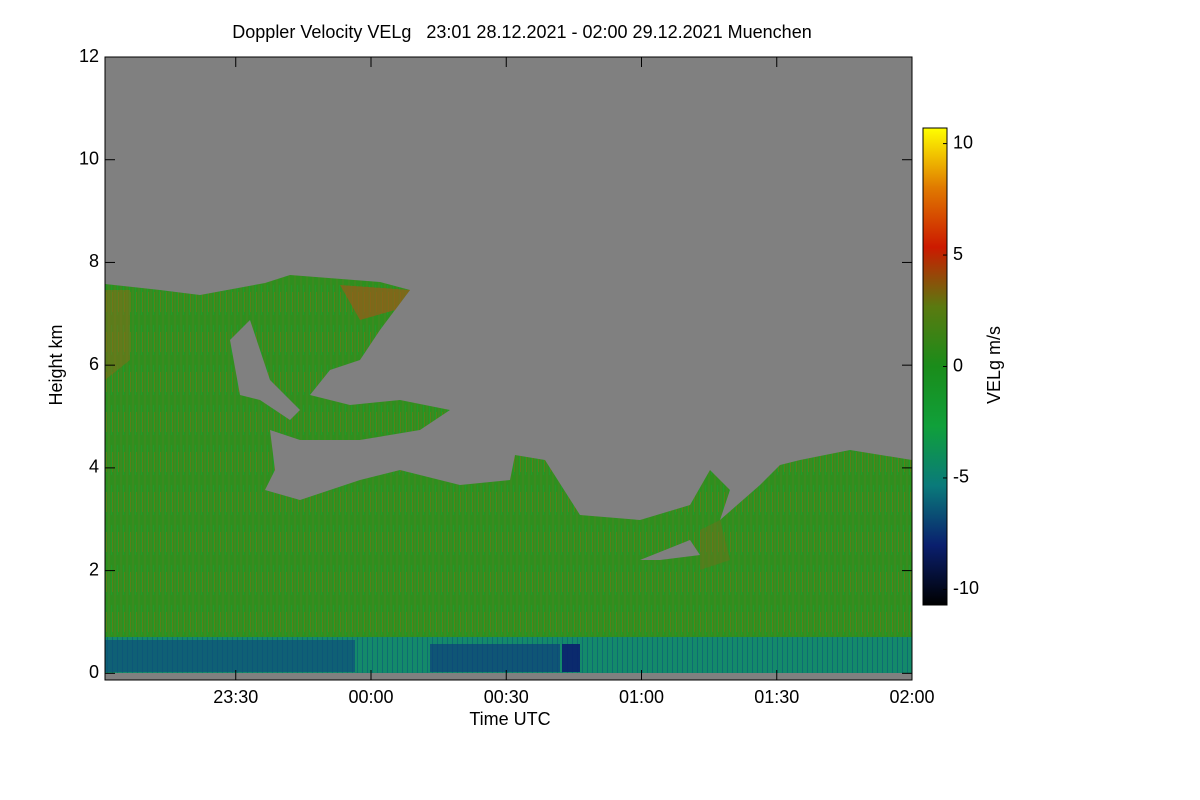 This screenshot has height=800, width=1200. What do you see at coordinates (966, 588) in the screenshot?
I see `colorbar-tick-label: -10` at bounding box center [966, 588].